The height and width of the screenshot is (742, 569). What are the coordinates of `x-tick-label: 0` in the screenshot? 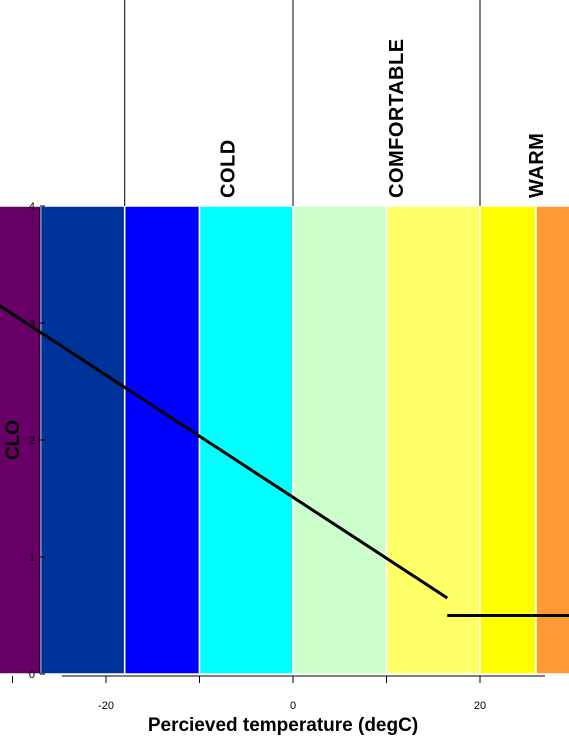 It's located at (293, 706).